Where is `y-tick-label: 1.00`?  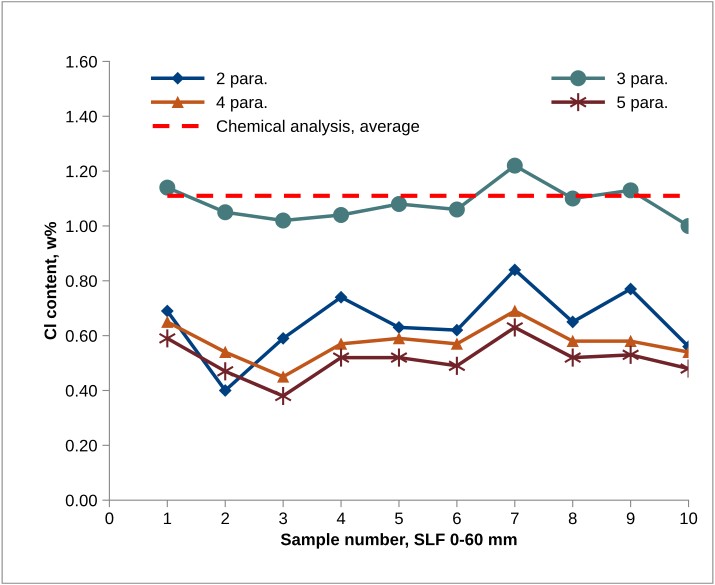 y-tick-label: 1.00 is located at coordinates (81, 226).